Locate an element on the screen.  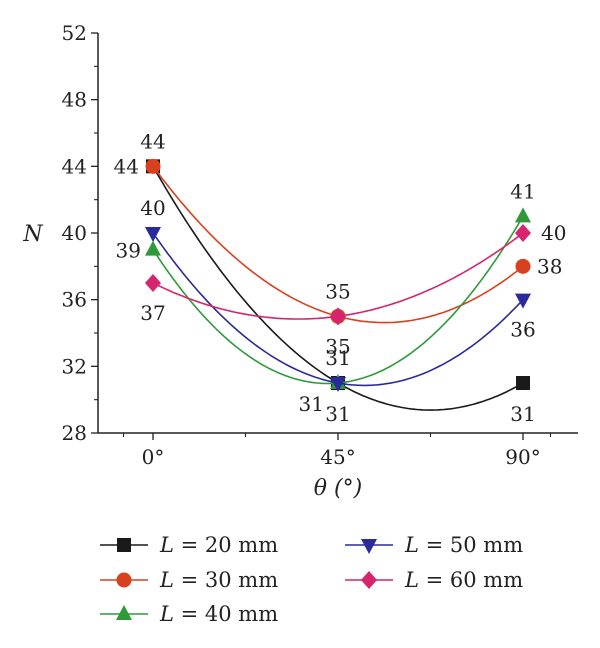
y-tick-label: 36 is located at coordinates (74, 300).